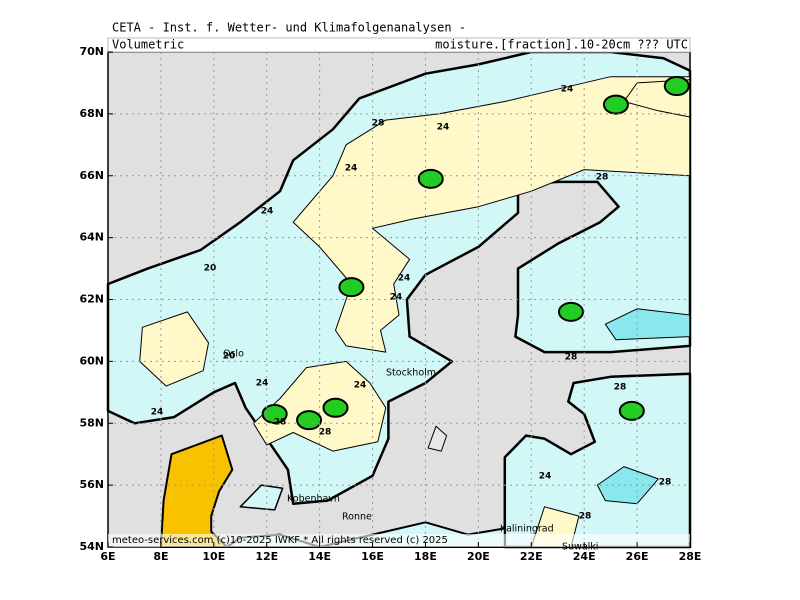 This screenshot has height=600, width=800. Describe the element at coordinates (372, 556) in the screenshot. I see `lon-tick-label: 16E` at that location.